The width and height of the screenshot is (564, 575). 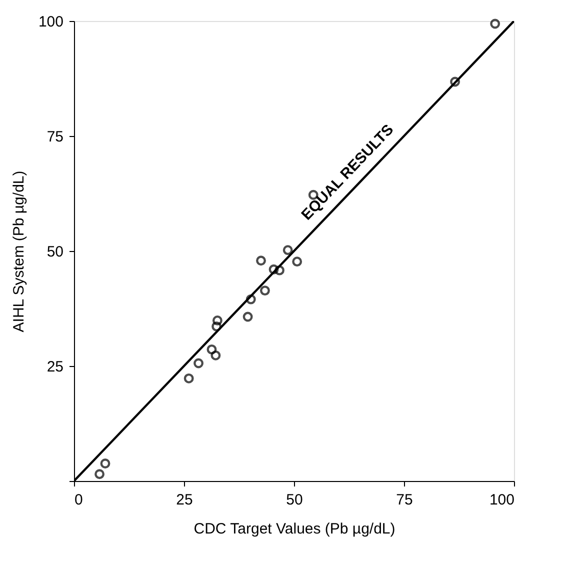 I want to click on y-axis-title: AIHL System (Pb µg/dL), so click(x=19, y=251).